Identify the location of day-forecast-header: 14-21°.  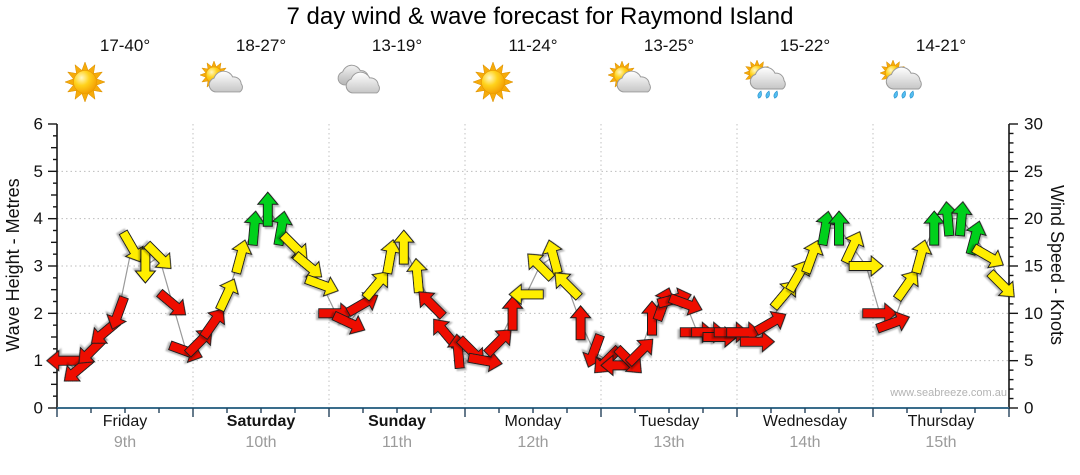
(941, 70).